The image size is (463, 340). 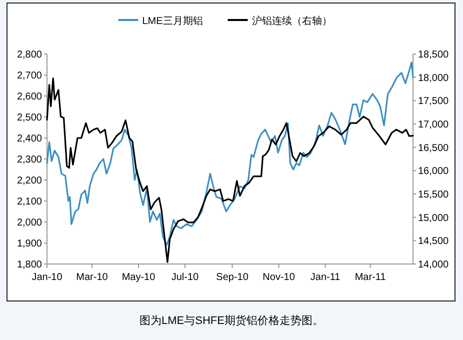 I want to click on y2-tick-label: 15,500, so click(x=434, y=195).